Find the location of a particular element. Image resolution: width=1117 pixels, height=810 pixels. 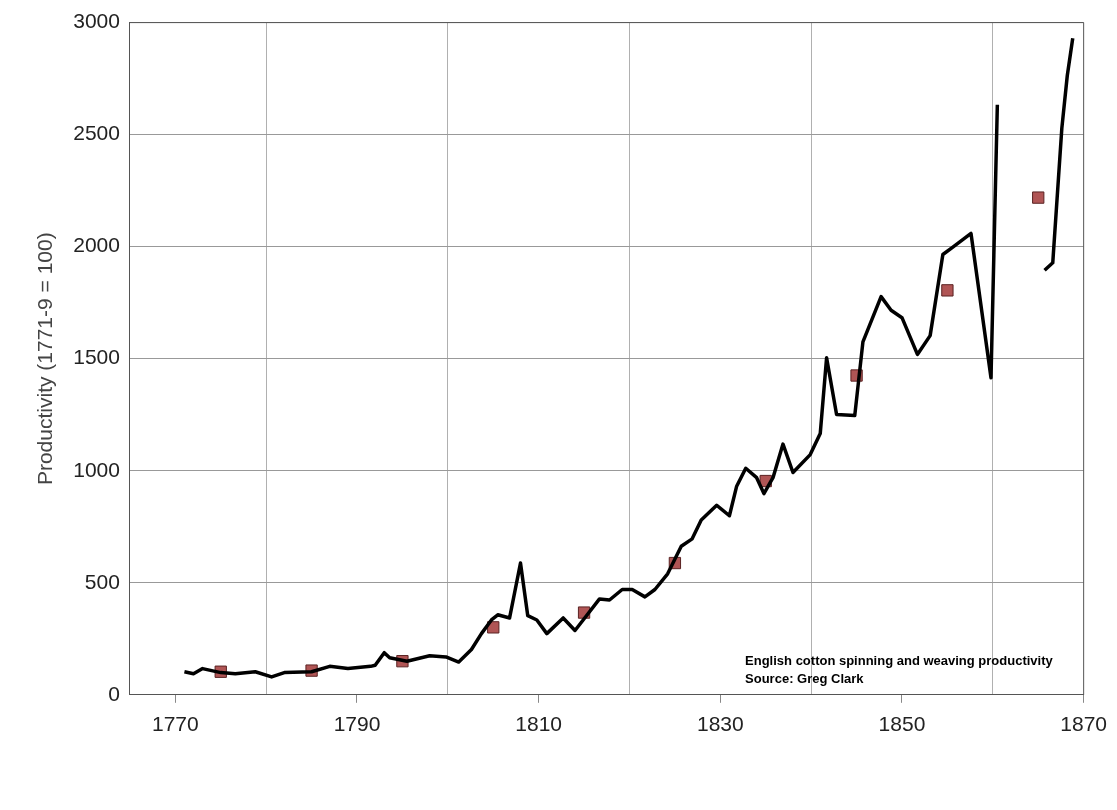

y-tick-label: 1500 is located at coordinates (96, 357).